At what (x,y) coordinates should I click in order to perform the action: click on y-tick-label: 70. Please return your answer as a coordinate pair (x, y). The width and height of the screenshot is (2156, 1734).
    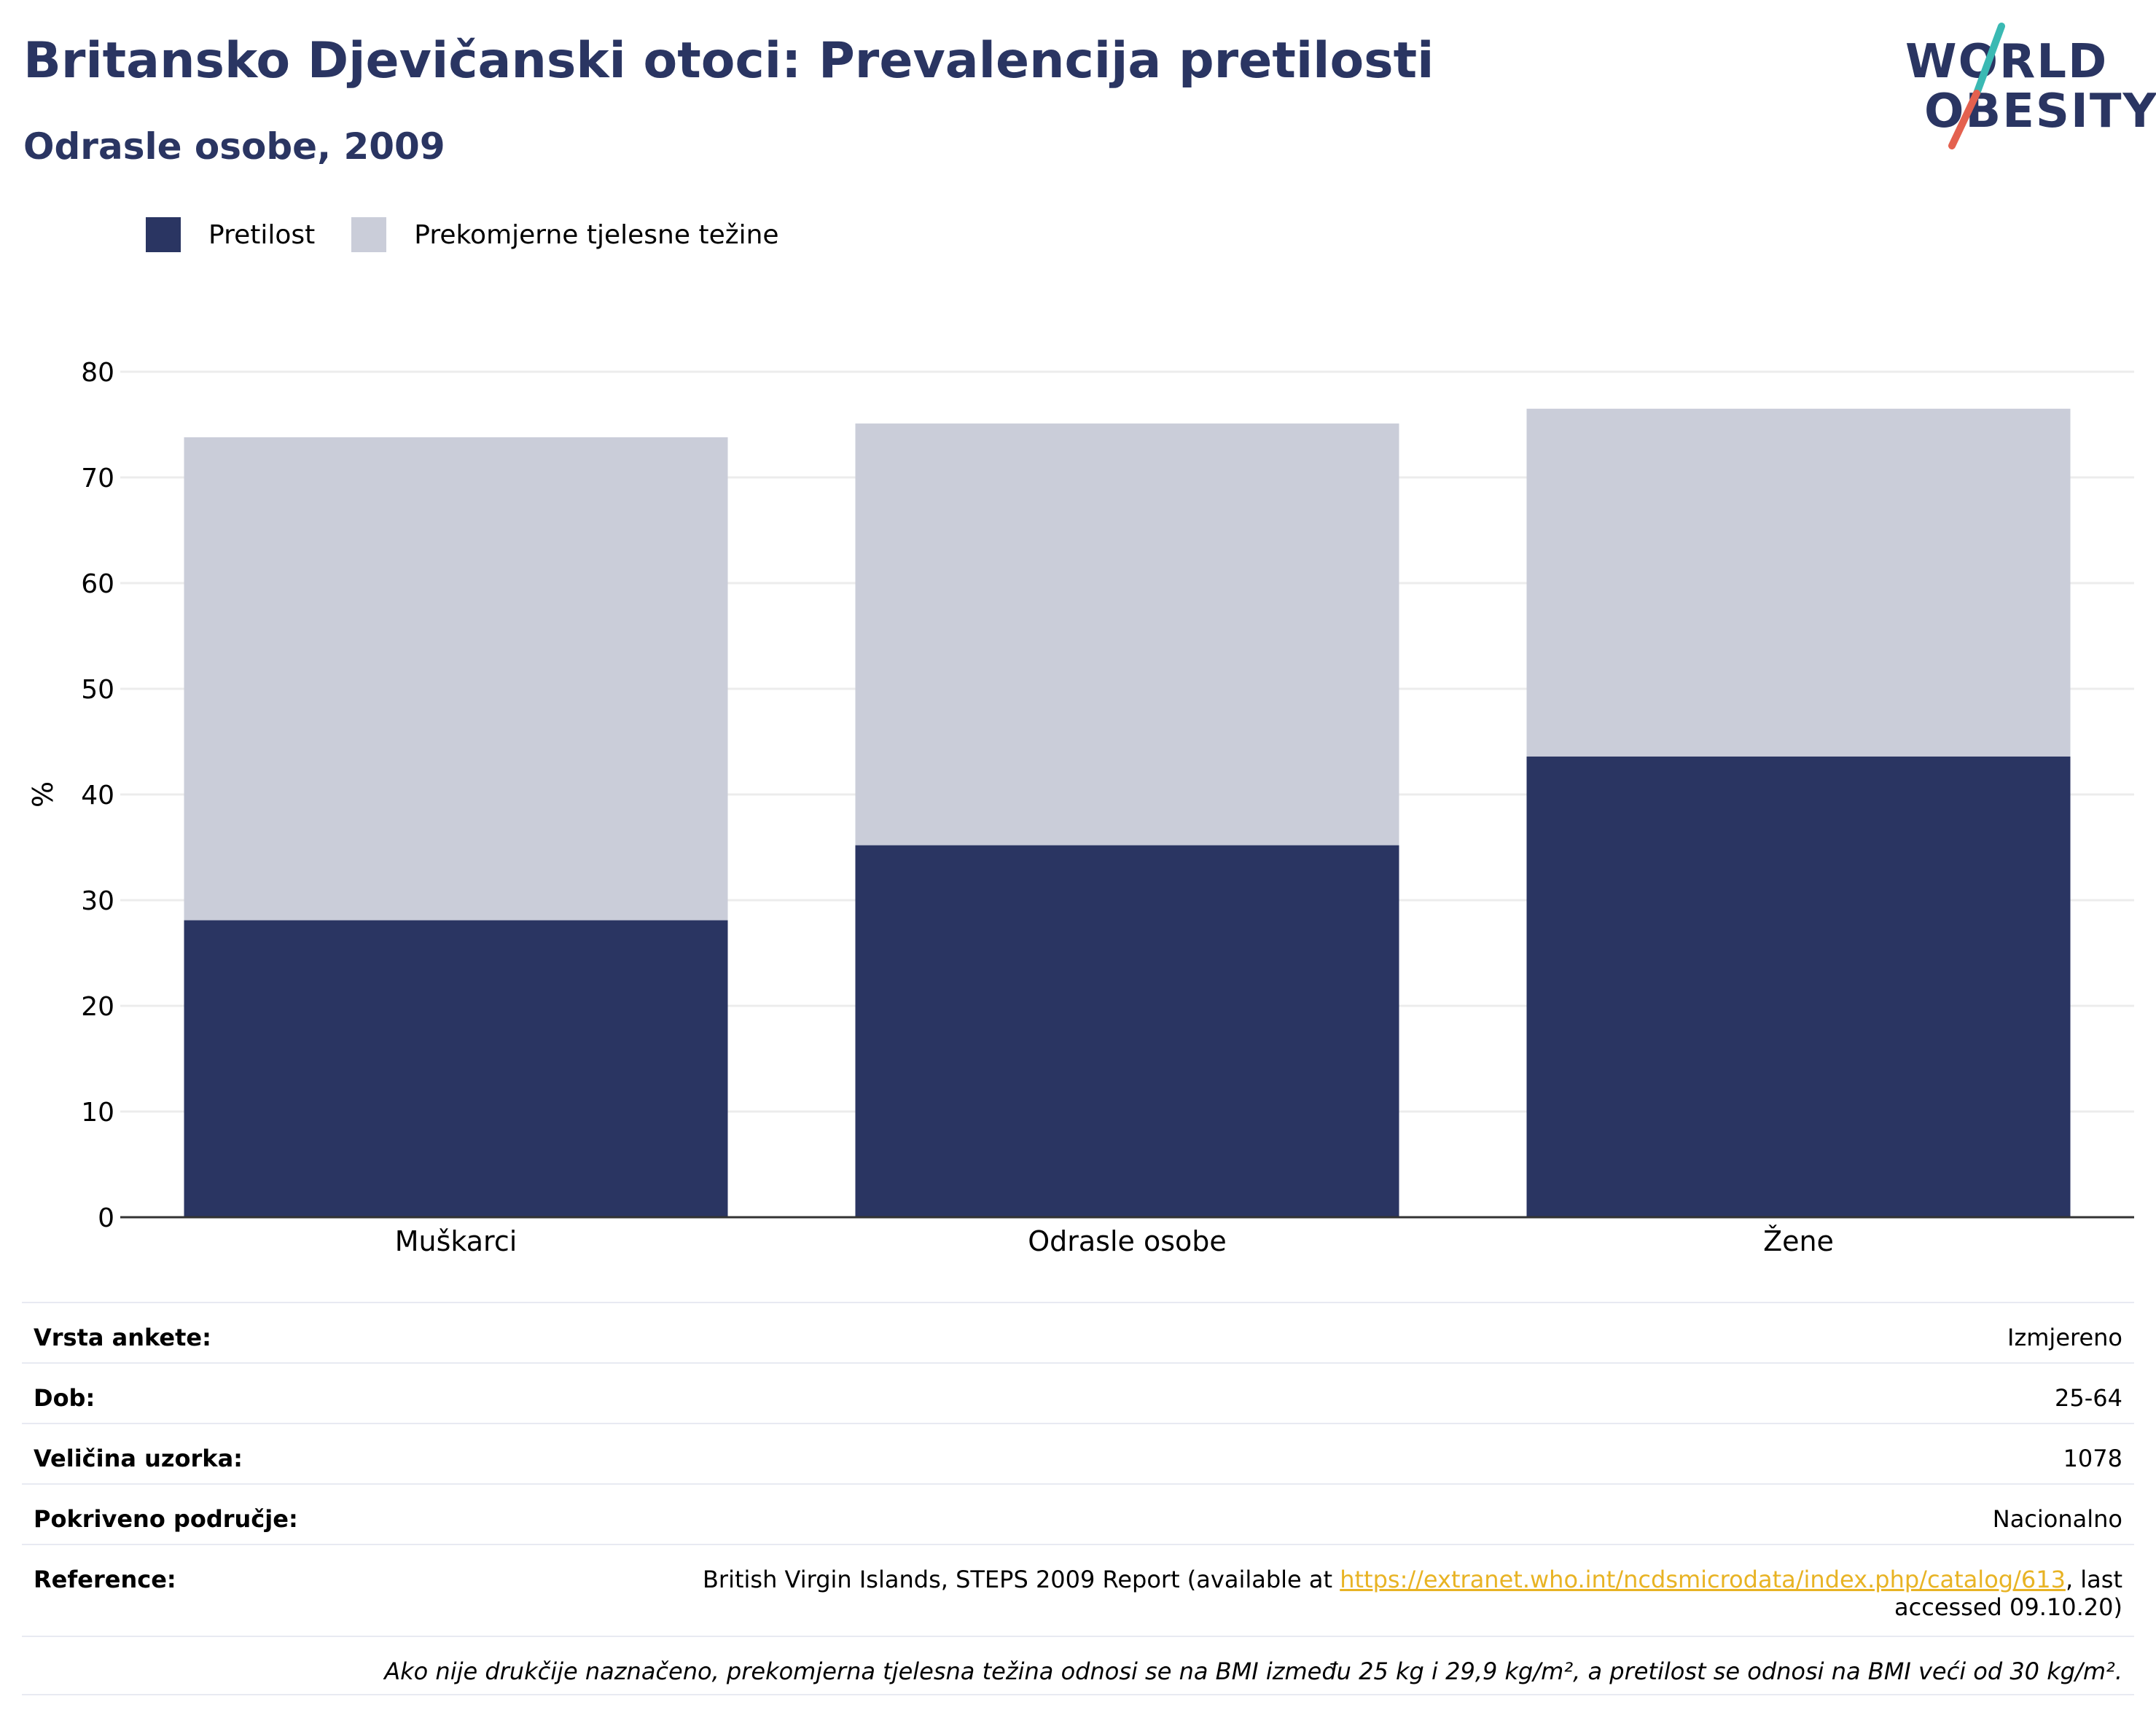
    Looking at the image, I should click on (98, 478).